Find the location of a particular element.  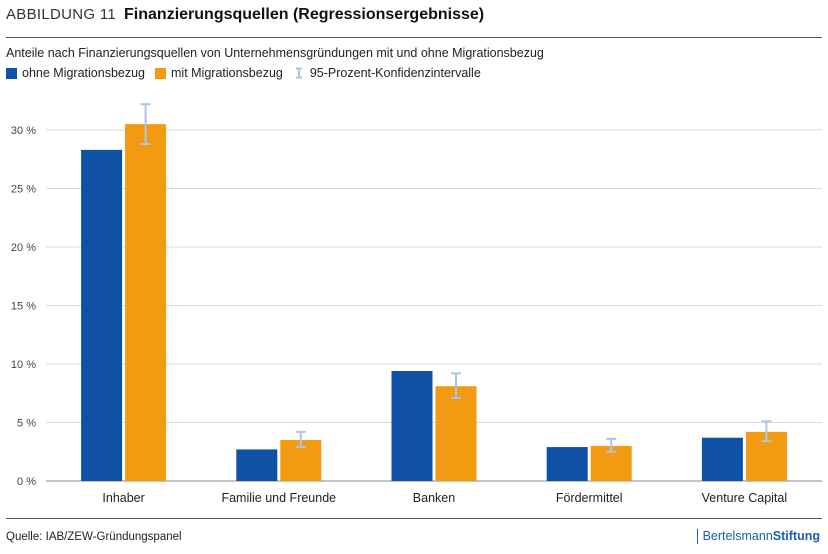

top-divider is located at coordinates (414, 37).